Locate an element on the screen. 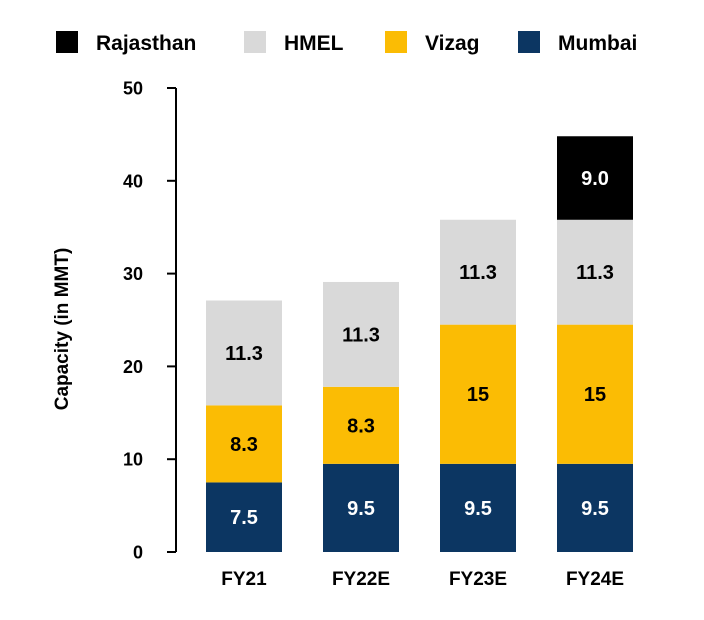 This screenshot has height=620, width=704. legend-item-hmel: HMEL is located at coordinates (294, 43).